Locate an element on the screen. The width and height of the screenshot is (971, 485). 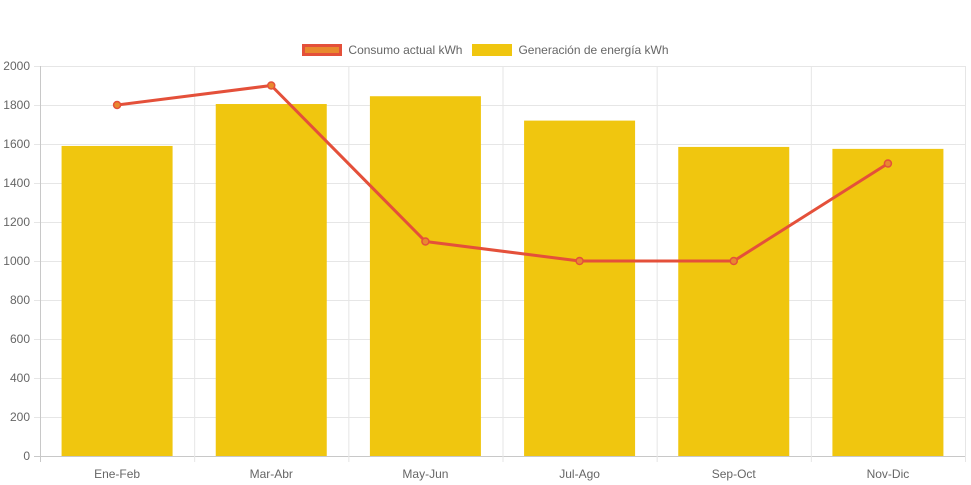
y-tick-label: 600 is located at coordinates (20, 339).